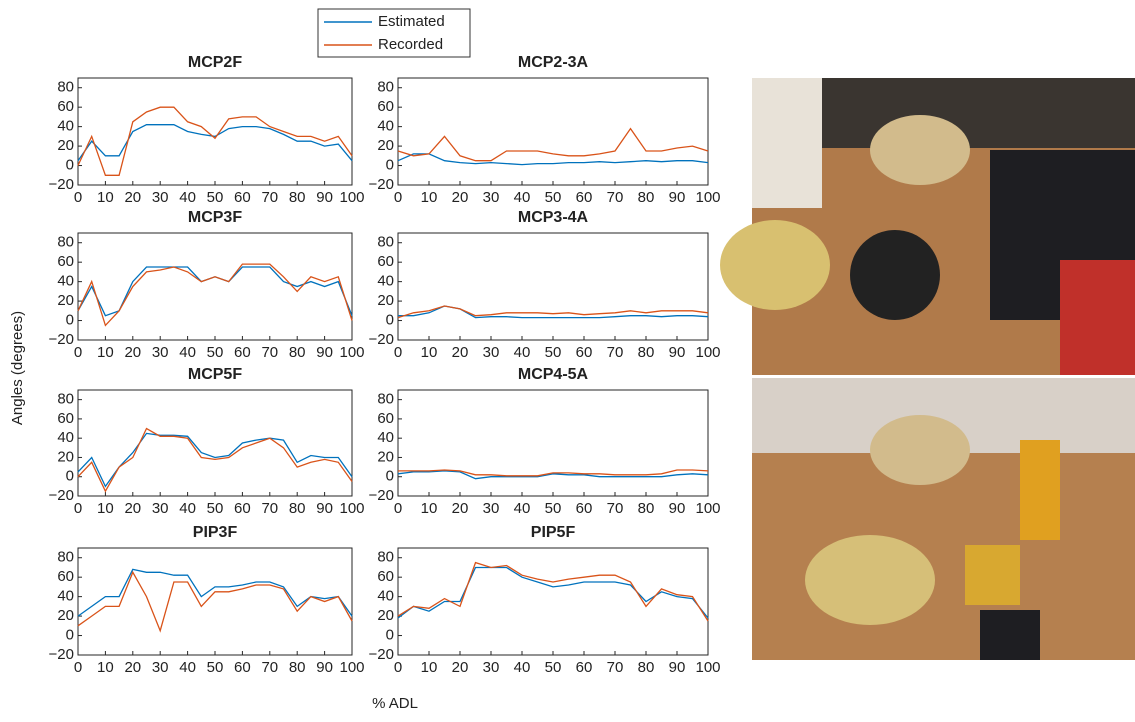 The height and width of the screenshot is (722, 1135). I want to click on chart-title: MCP5F, so click(215, 374).